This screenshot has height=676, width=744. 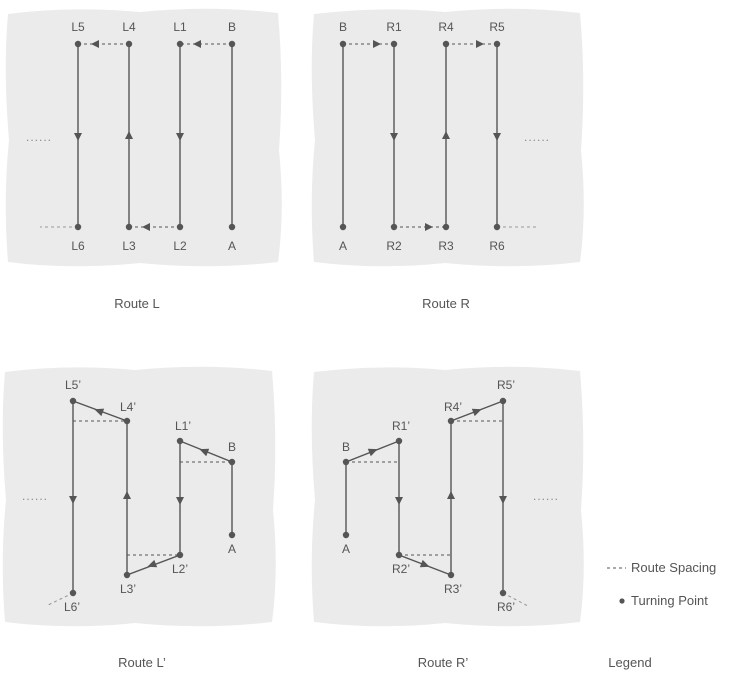 What do you see at coordinates (59, 599) in the screenshot?
I see `connector-l6-continue` at bounding box center [59, 599].